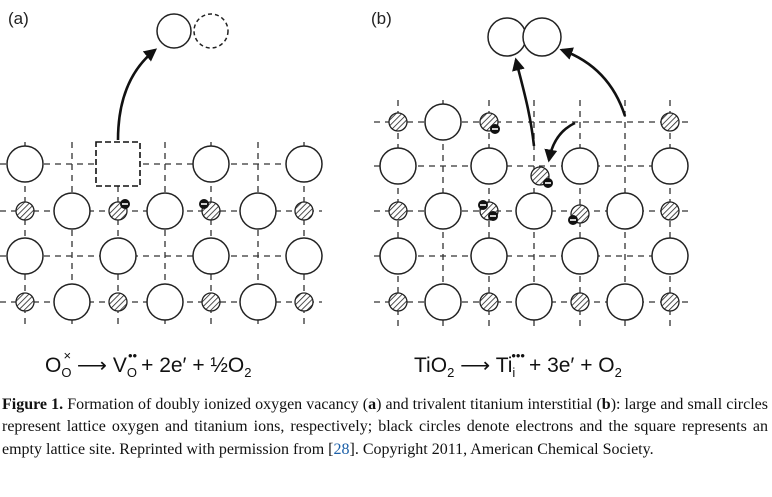  I want to click on interstitial-move-arrow, so click(560, 142).